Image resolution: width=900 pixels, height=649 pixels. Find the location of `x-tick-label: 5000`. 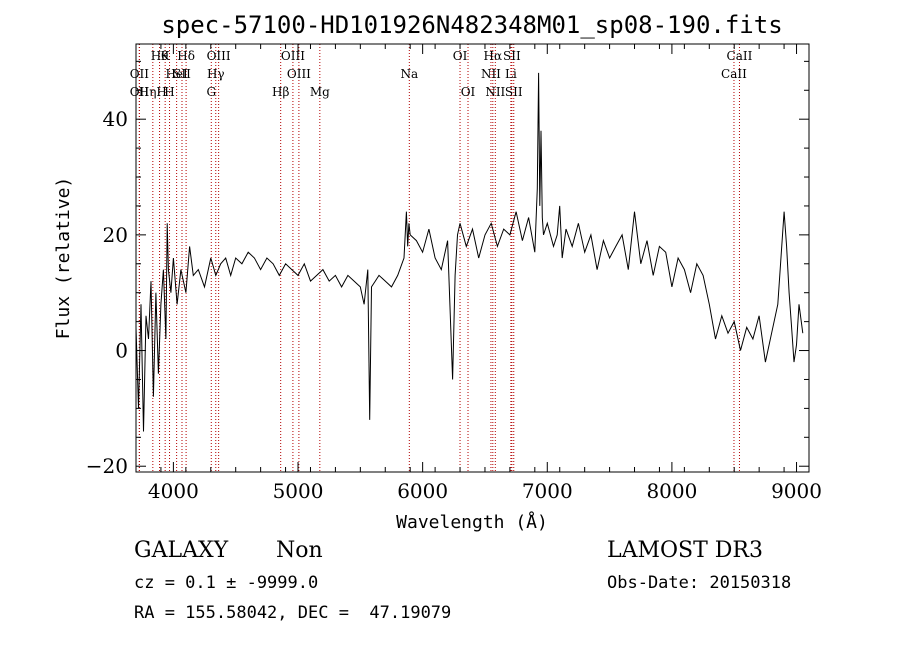

x-tick-label: 5000 is located at coordinates (298, 491).